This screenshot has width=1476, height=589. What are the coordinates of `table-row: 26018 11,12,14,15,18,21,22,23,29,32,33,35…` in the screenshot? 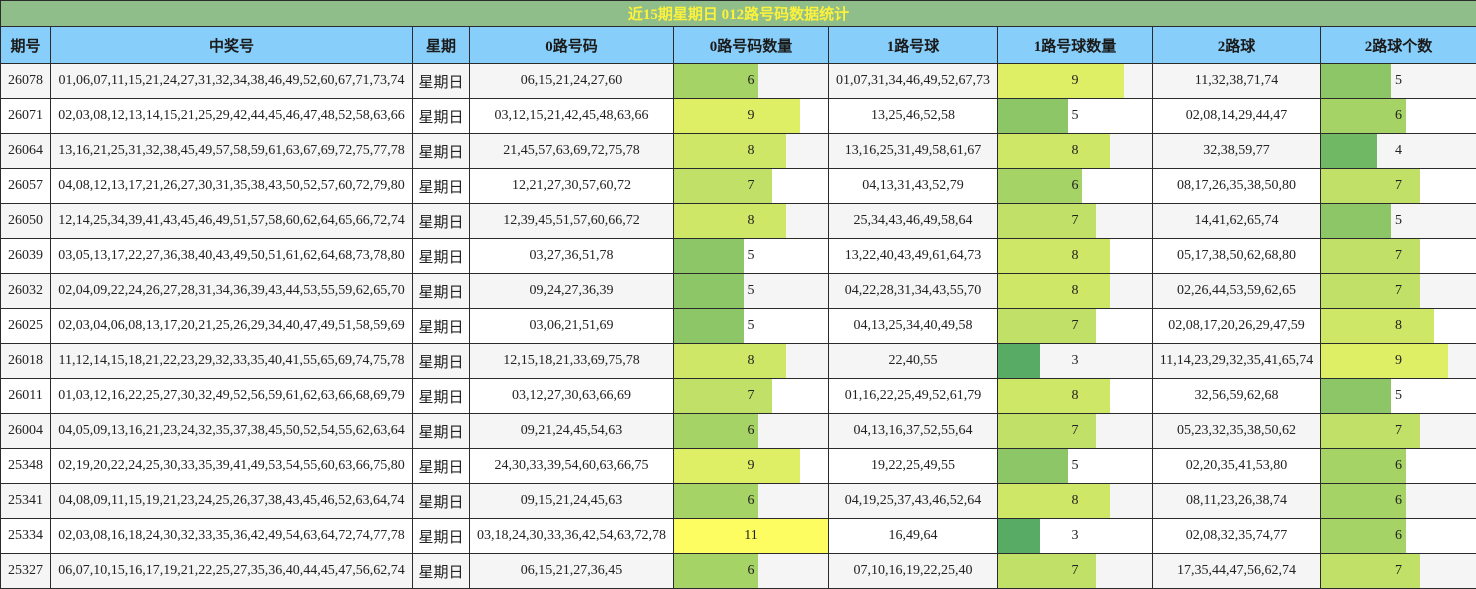 It's located at (738, 361).